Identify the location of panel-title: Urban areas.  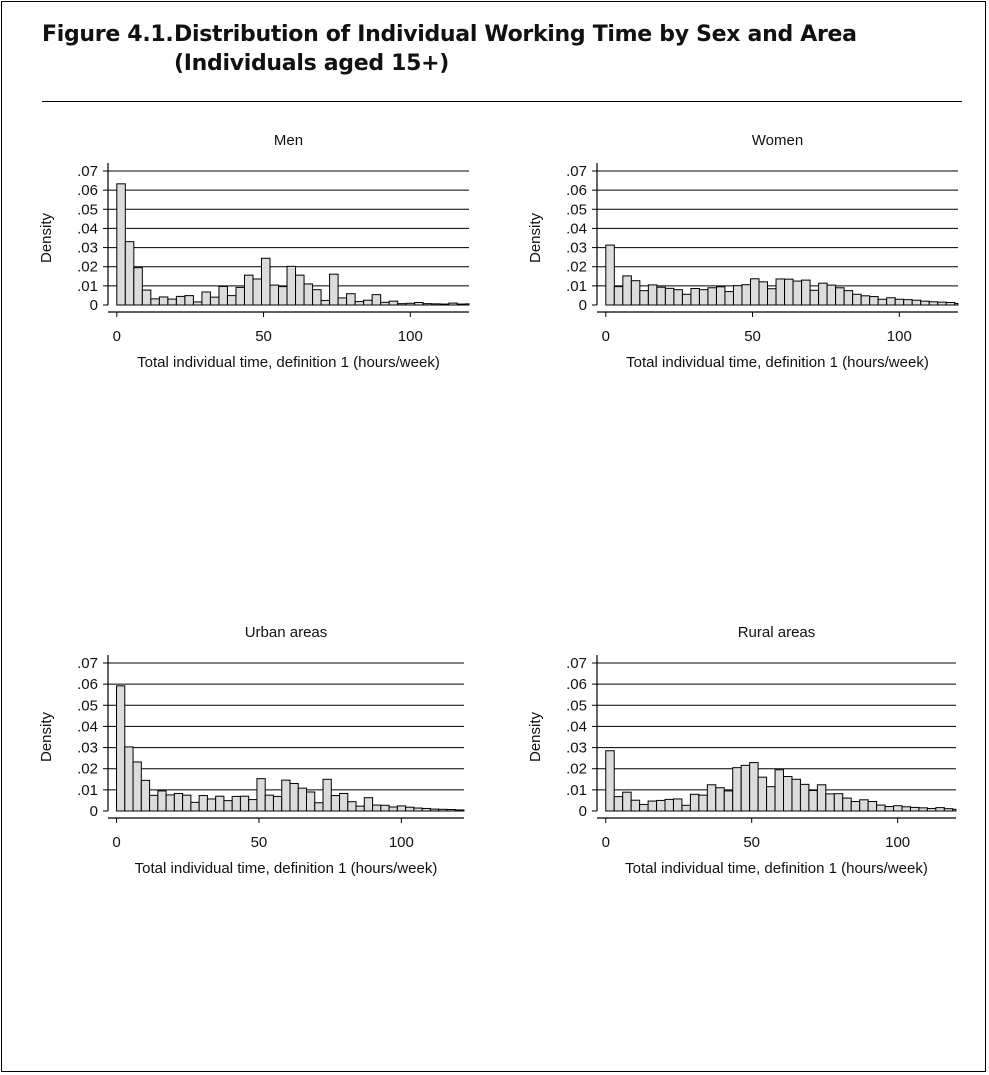
(286, 632).